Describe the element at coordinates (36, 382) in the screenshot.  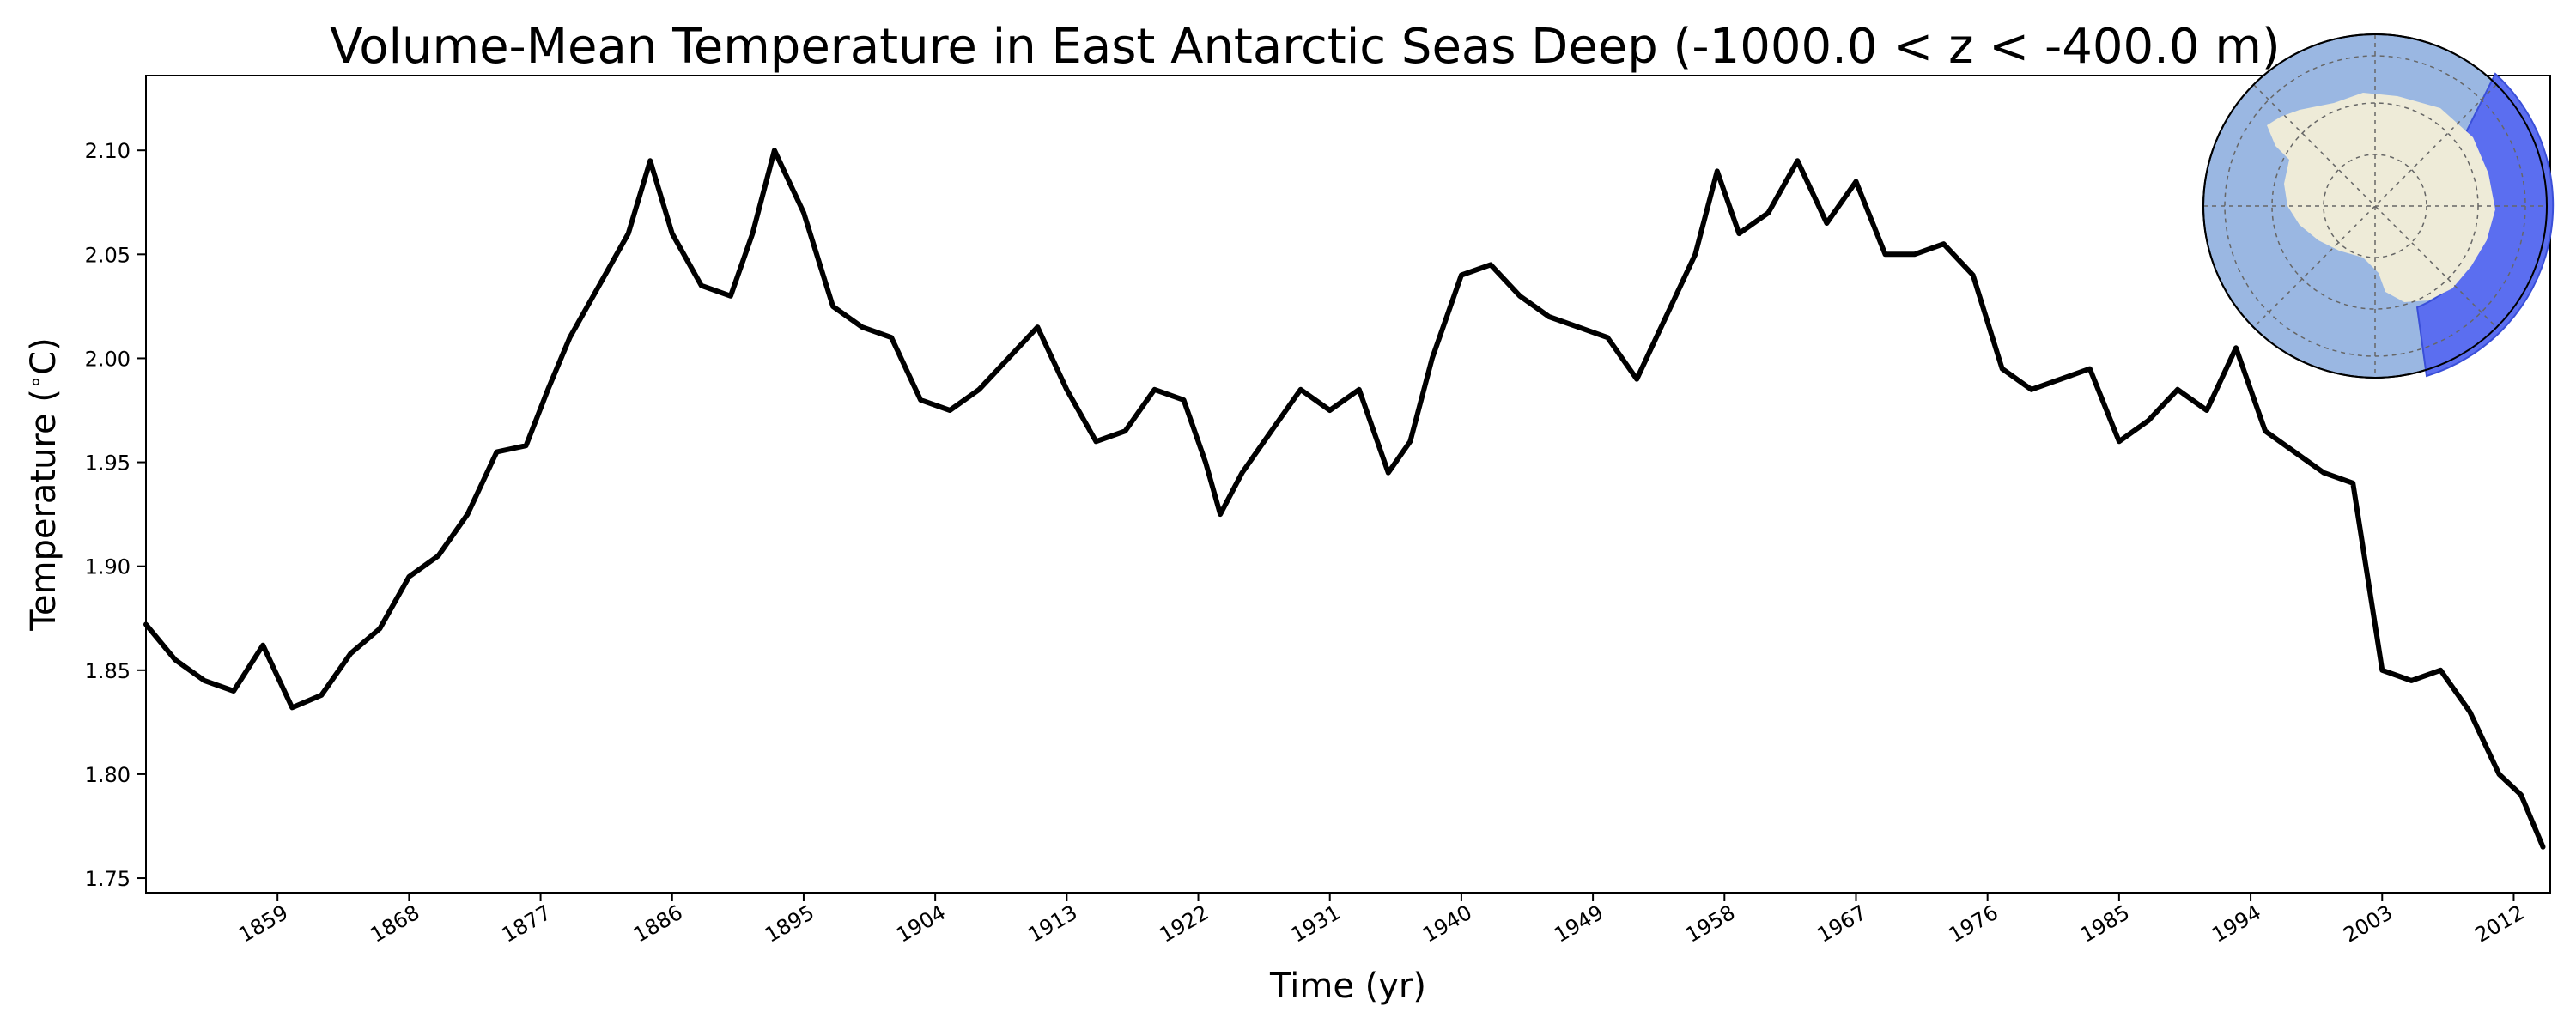
I see `degree-symbol: ∘` at that location.